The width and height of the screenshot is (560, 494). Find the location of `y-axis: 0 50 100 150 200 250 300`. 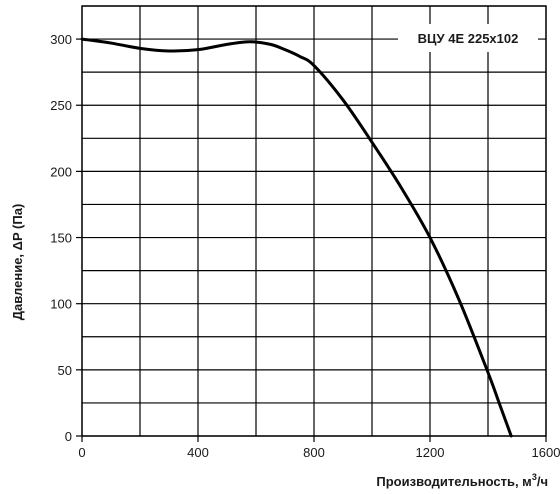

y-axis: 0 50 100 150 200 250 300 is located at coordinates (66, 238).